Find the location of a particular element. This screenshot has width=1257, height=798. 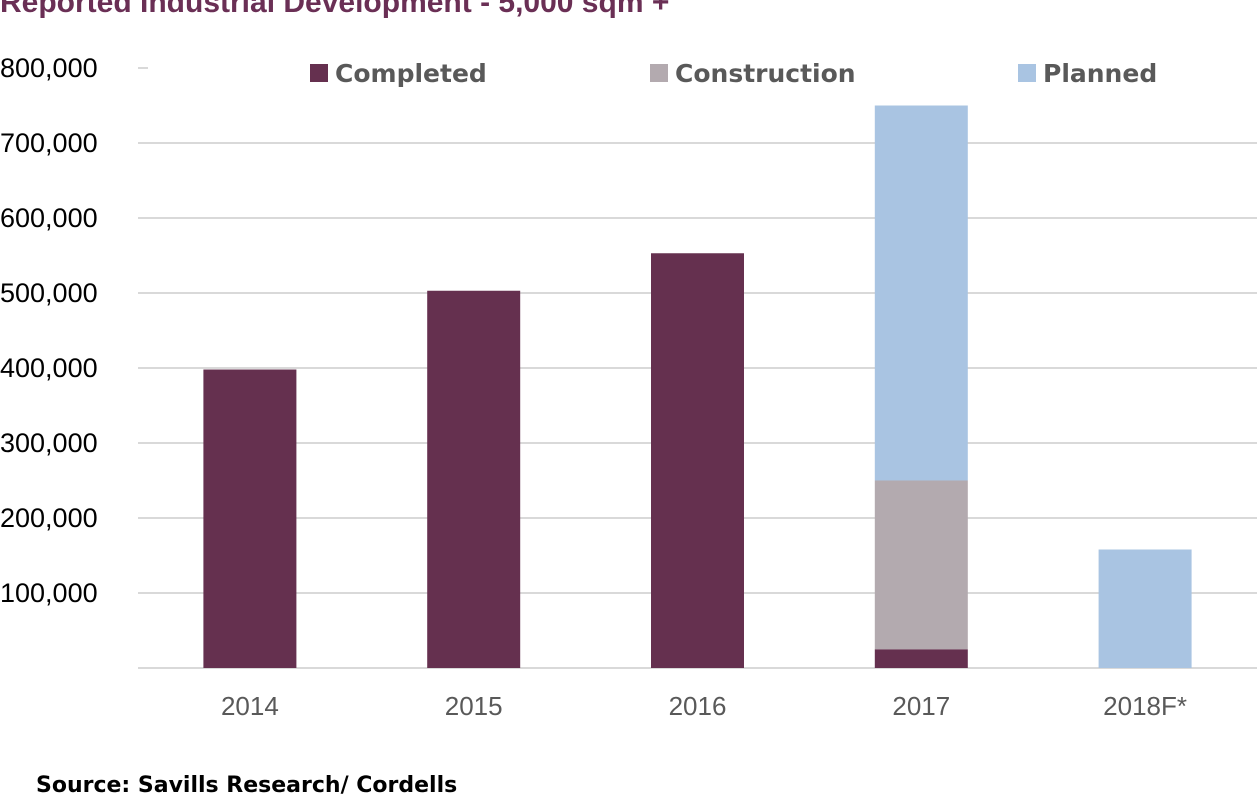

y-tick-label: 300,000 is located at coordinates (49, 443).